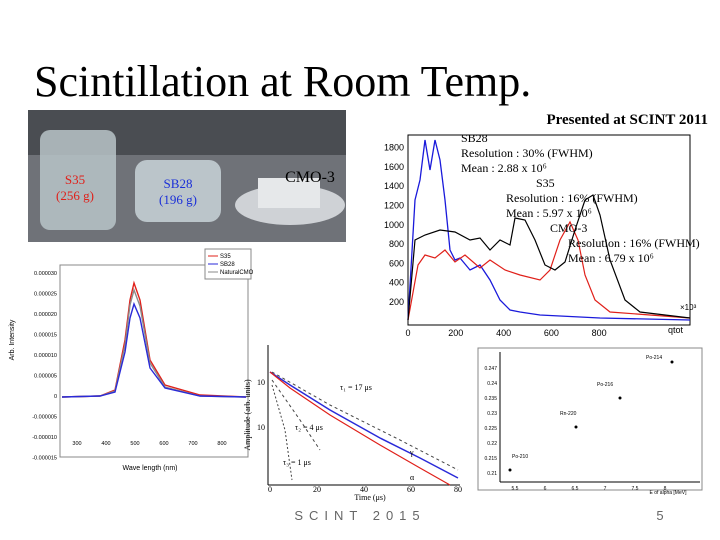 Image resolution: width=720 pixels, height=540 pixels. Describe the element at coordinates (669, 493) in the screenshot. I see `x-axis-label: E of alpha [MeV]` at that location.